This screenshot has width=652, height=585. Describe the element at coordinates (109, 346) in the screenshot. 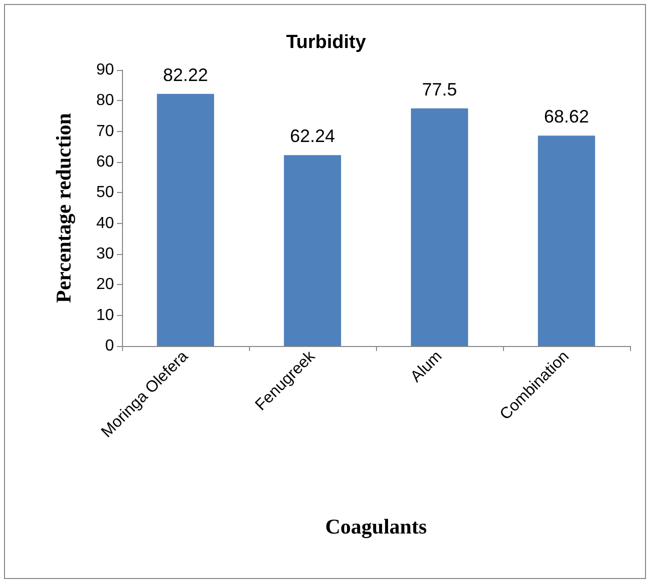

I see `y-tick-label: 0` at that location.